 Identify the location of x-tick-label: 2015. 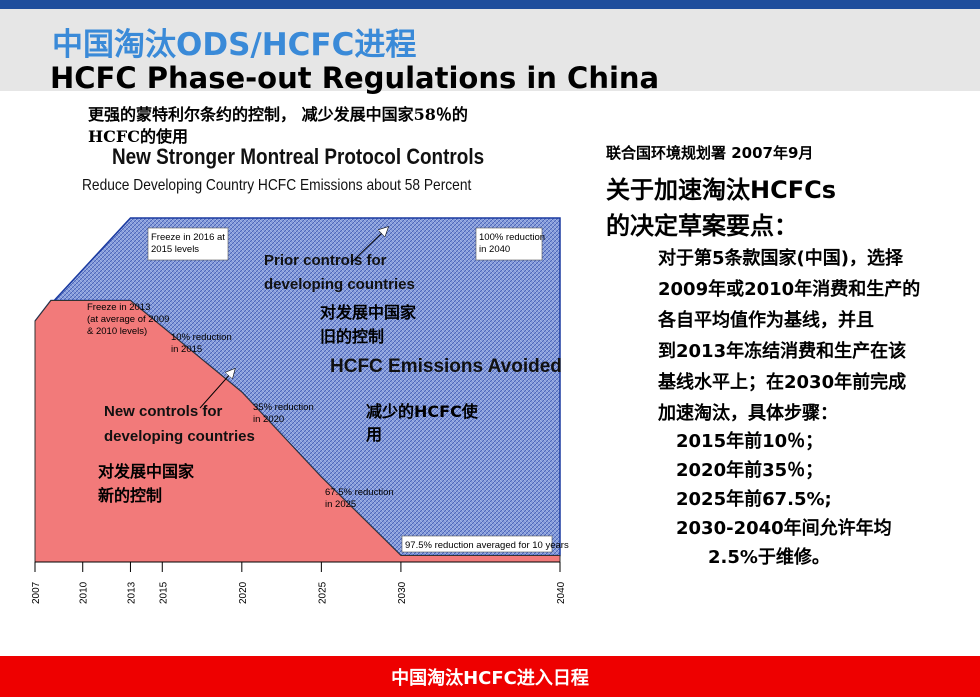
(163, 592).